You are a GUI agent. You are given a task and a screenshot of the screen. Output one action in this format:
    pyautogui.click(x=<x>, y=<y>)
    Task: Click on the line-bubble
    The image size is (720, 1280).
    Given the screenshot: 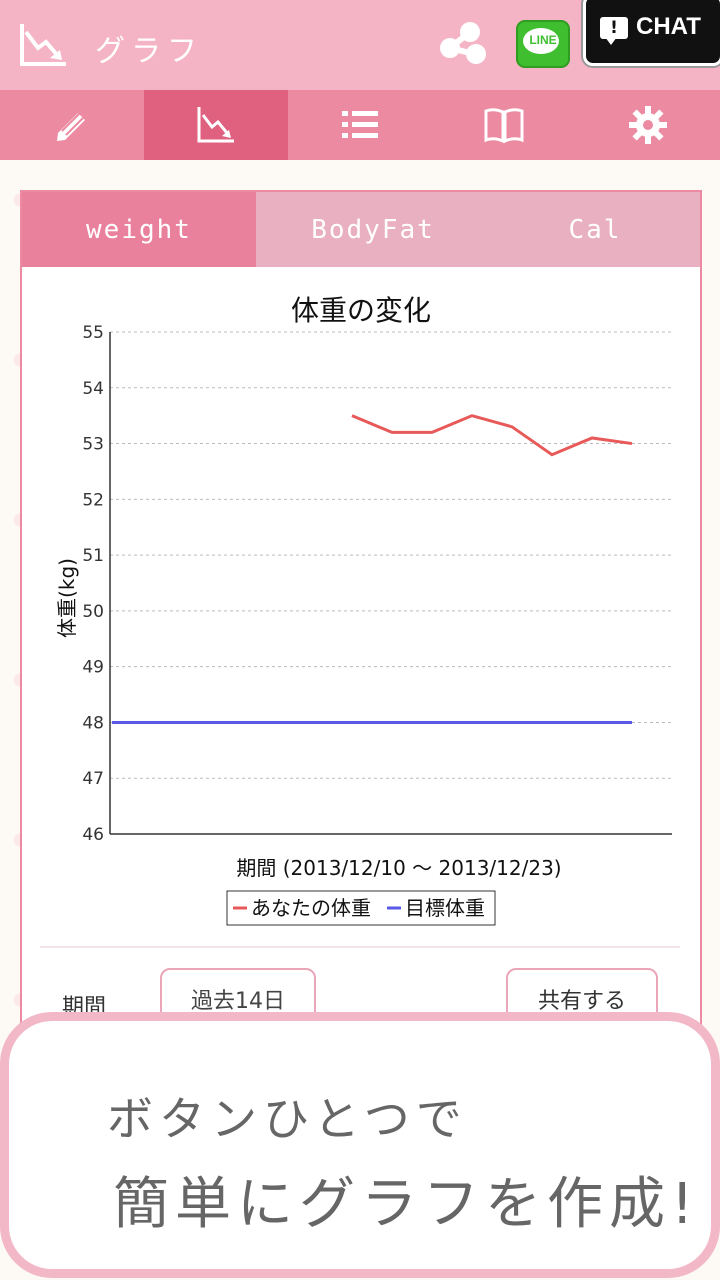 What is the action you would take?
    pyautogui.click(x=541, y=41)
    